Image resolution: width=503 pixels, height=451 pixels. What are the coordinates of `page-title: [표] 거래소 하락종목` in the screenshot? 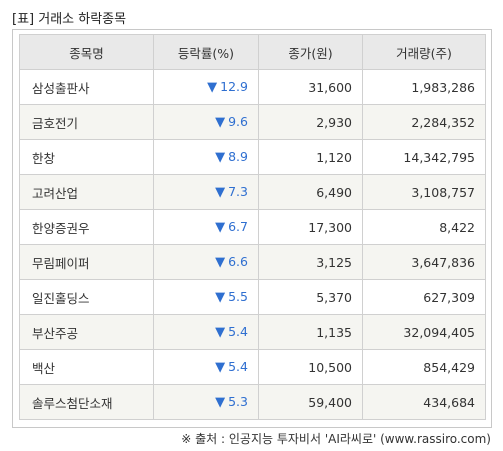 It's located at (69, 19).